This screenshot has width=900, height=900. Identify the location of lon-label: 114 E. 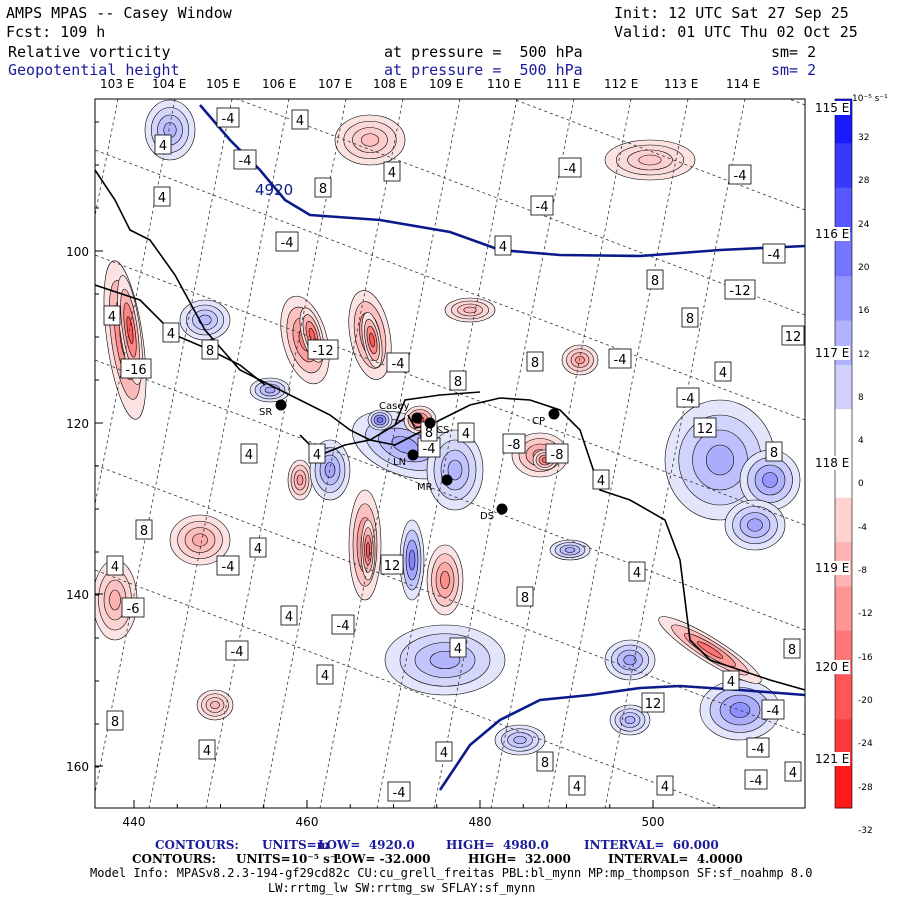
(743, 84).